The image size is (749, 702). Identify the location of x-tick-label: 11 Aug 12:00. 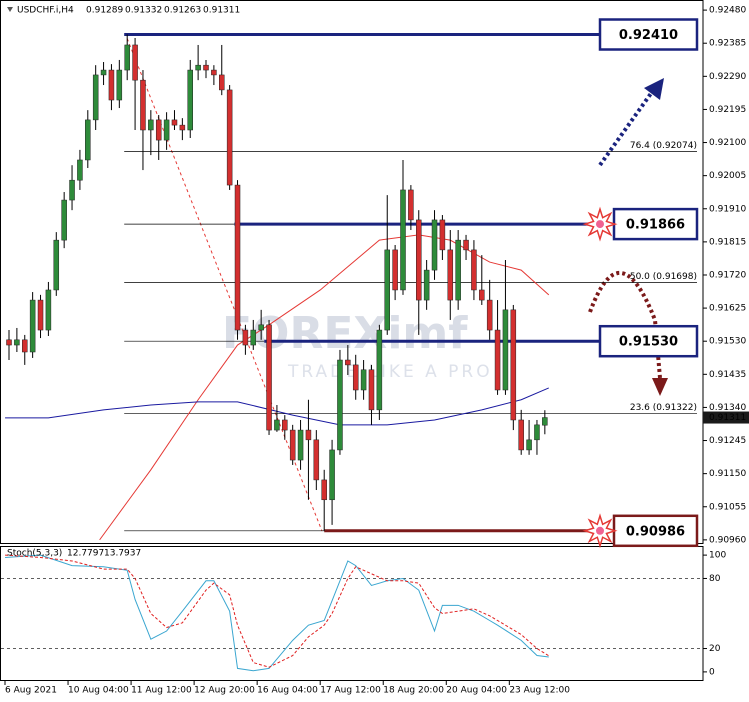
(161, 691).